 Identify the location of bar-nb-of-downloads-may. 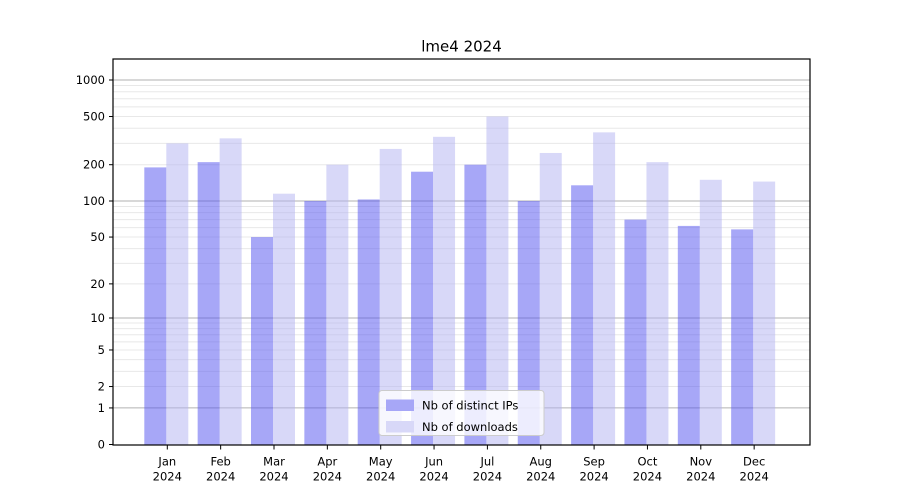
(390, 296).